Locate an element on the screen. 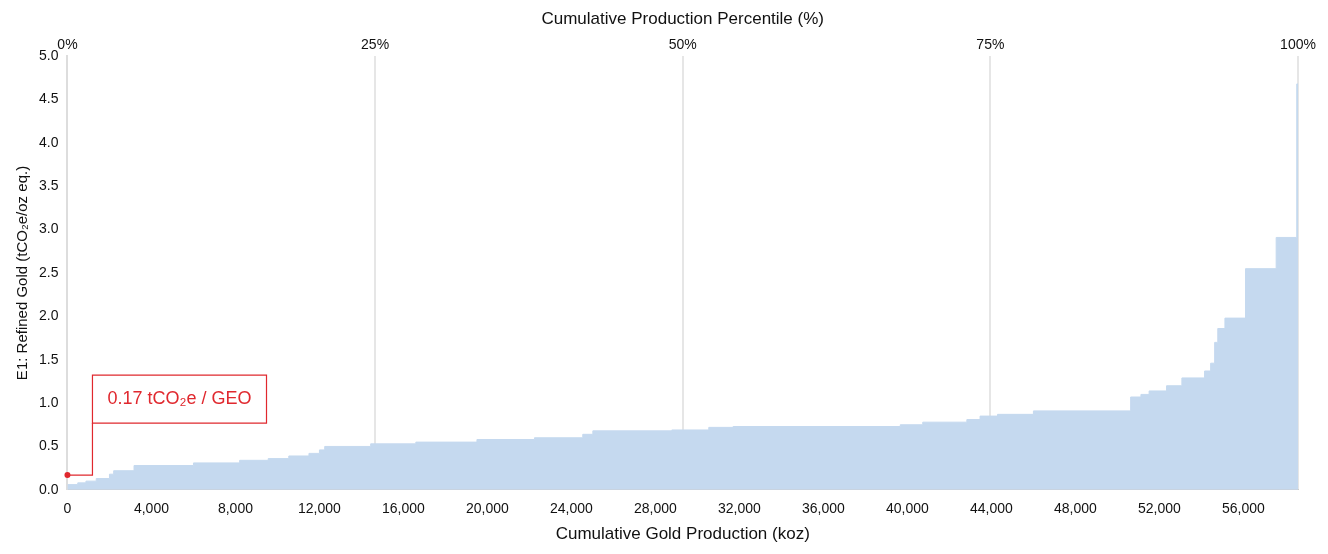  x-tick-label: 56,000 is located at coordinates (1243, 508).